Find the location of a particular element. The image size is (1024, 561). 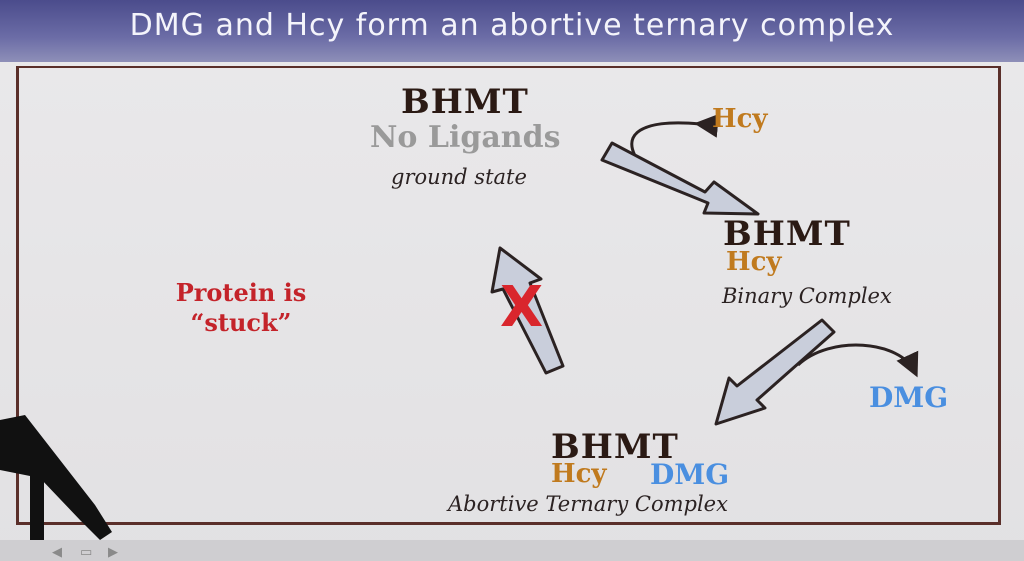

ternary-label: Abortive Ternary Complex is located at coordinates (588, 504).